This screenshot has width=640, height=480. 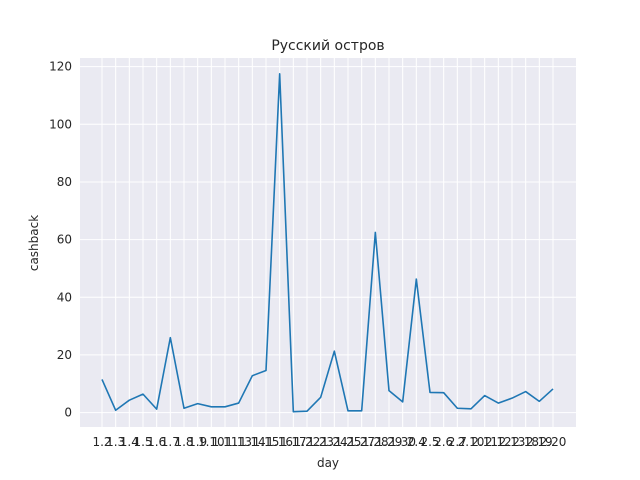 What do you see at coordinates (348, 442) in the screenshot?
I see `x-tick-label: 1.25` at bounding box center [348, 442].